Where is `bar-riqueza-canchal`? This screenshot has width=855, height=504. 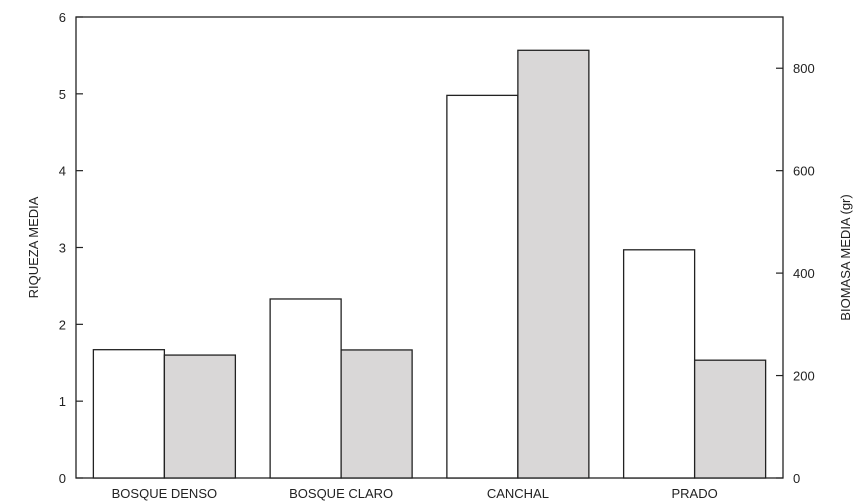 bar-riqueza-canchal is located at coordinates (482, 286).